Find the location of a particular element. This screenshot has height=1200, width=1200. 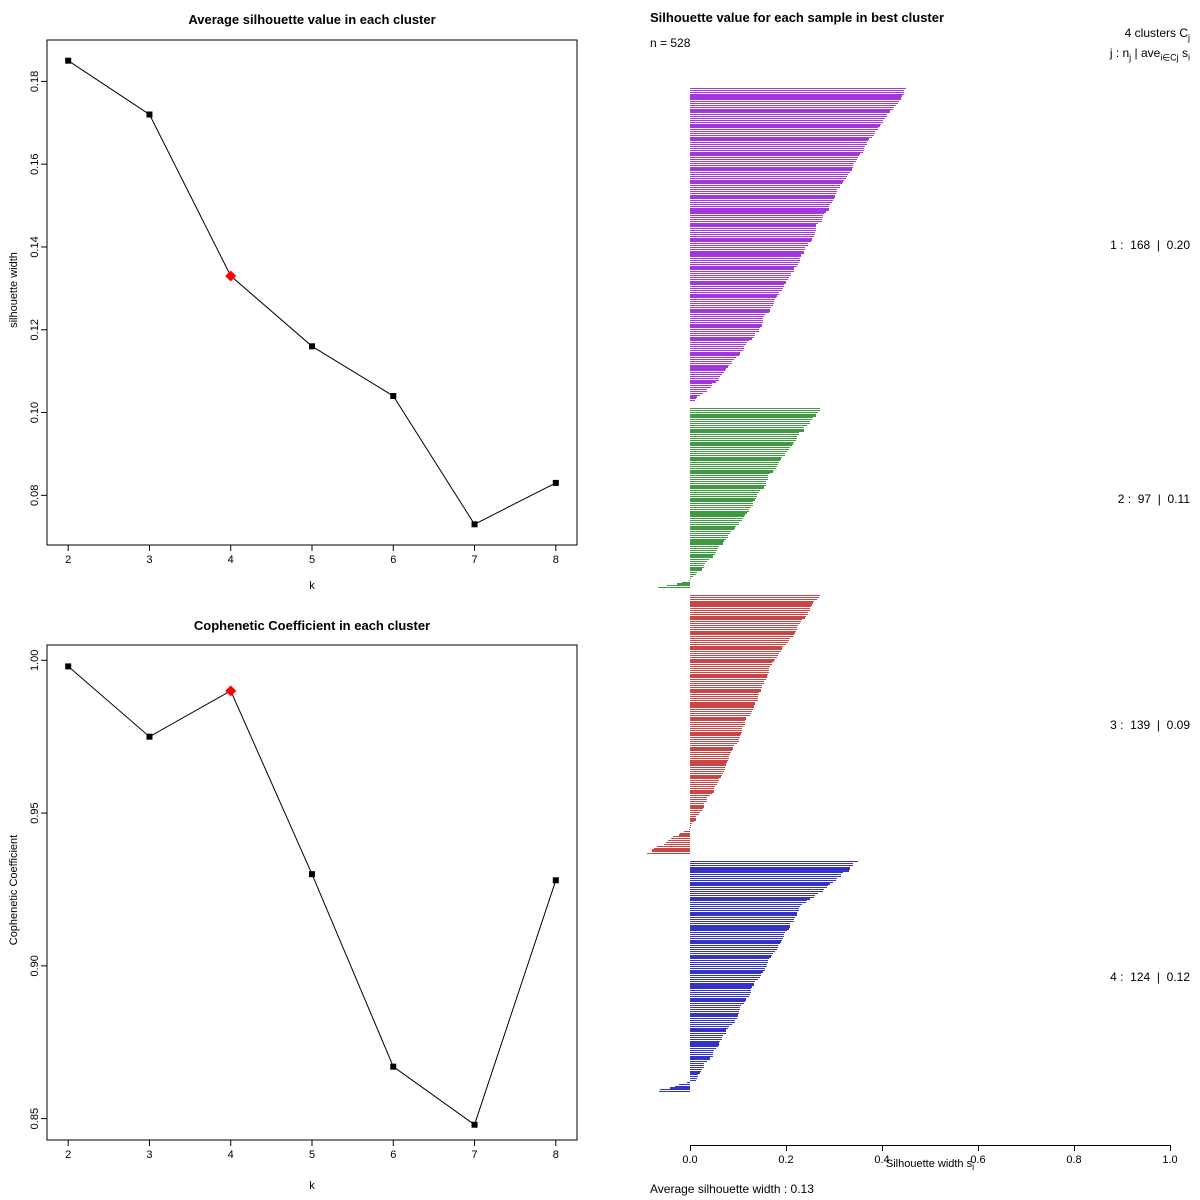

cophenetic-ylabel: Cophenetic Coefficient is located at coordinates (14, 890).